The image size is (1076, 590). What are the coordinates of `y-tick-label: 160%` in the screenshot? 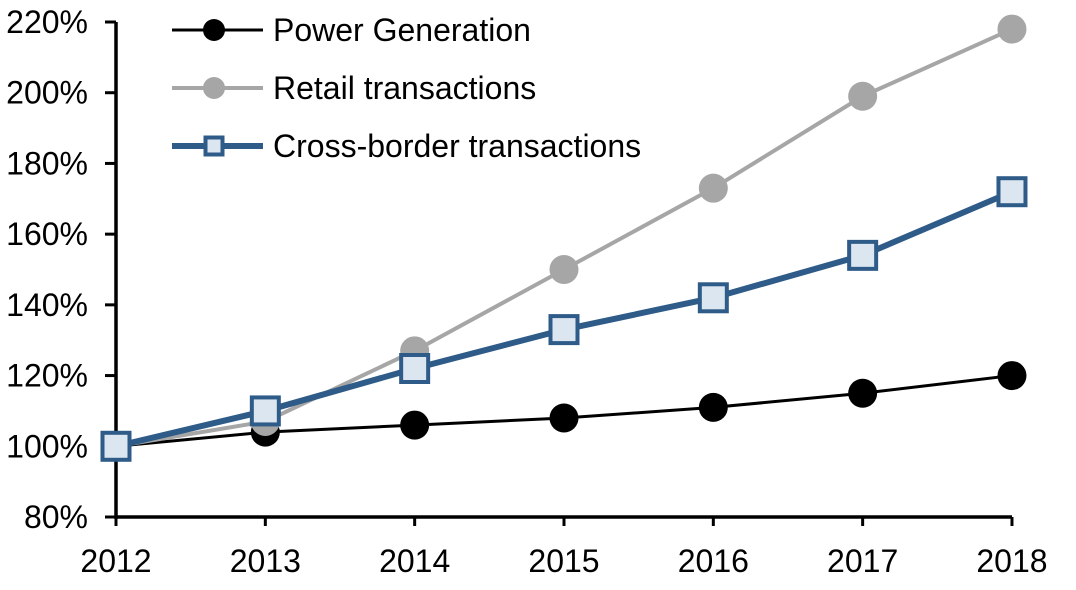 It's located at (47, 234).